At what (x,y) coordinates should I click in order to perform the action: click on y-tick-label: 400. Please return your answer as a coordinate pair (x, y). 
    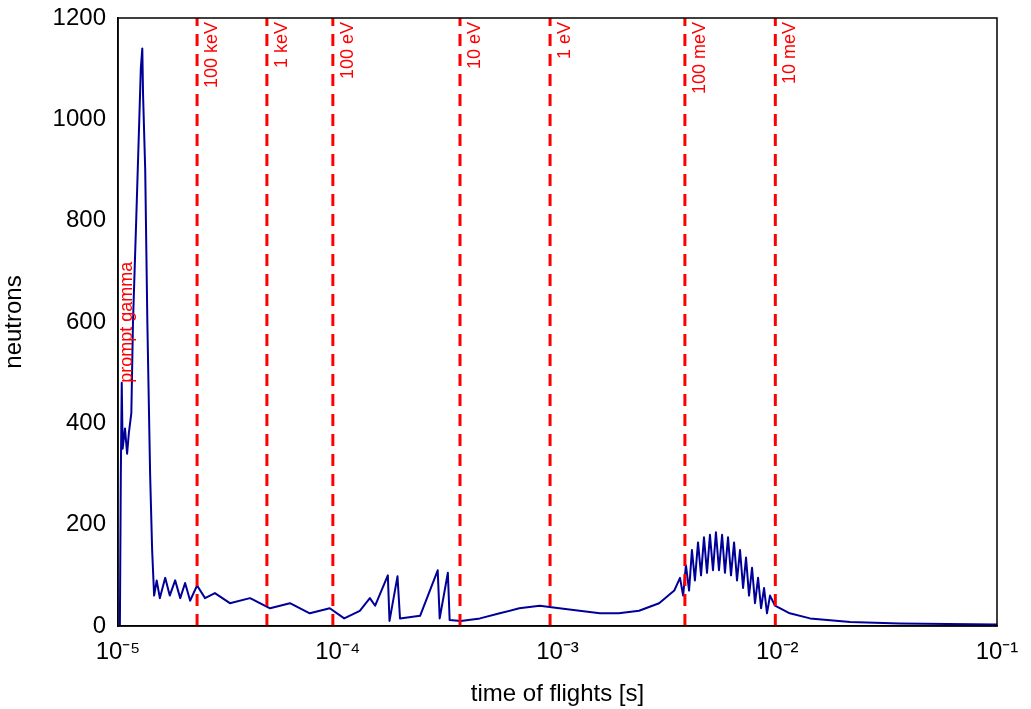
    Looking at the image, I should click on (85, 421).